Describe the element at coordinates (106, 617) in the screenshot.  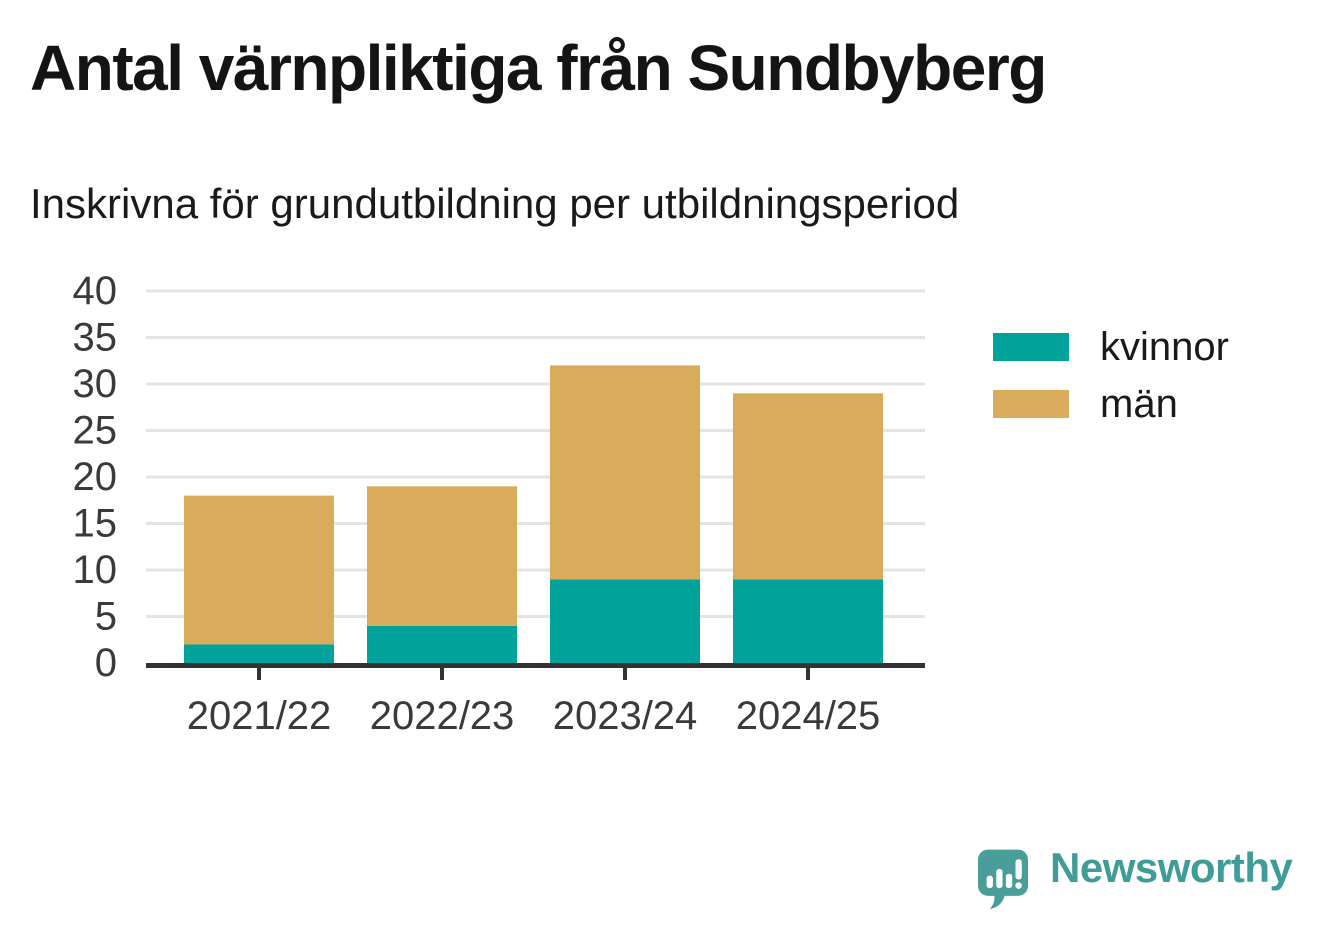
I see `y-tick-label-5: 5` at that location.